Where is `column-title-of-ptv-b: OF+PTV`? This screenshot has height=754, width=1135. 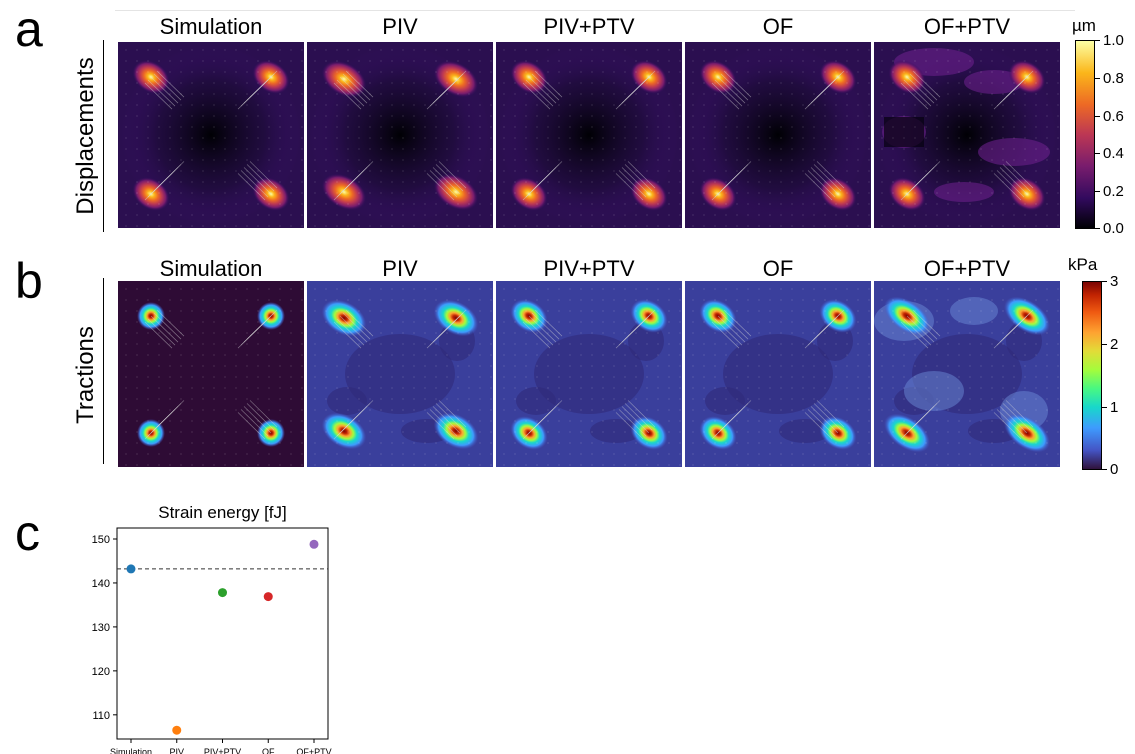
column-title-of-ptv-b: OF+PTV is located at coordinates (967, 268).